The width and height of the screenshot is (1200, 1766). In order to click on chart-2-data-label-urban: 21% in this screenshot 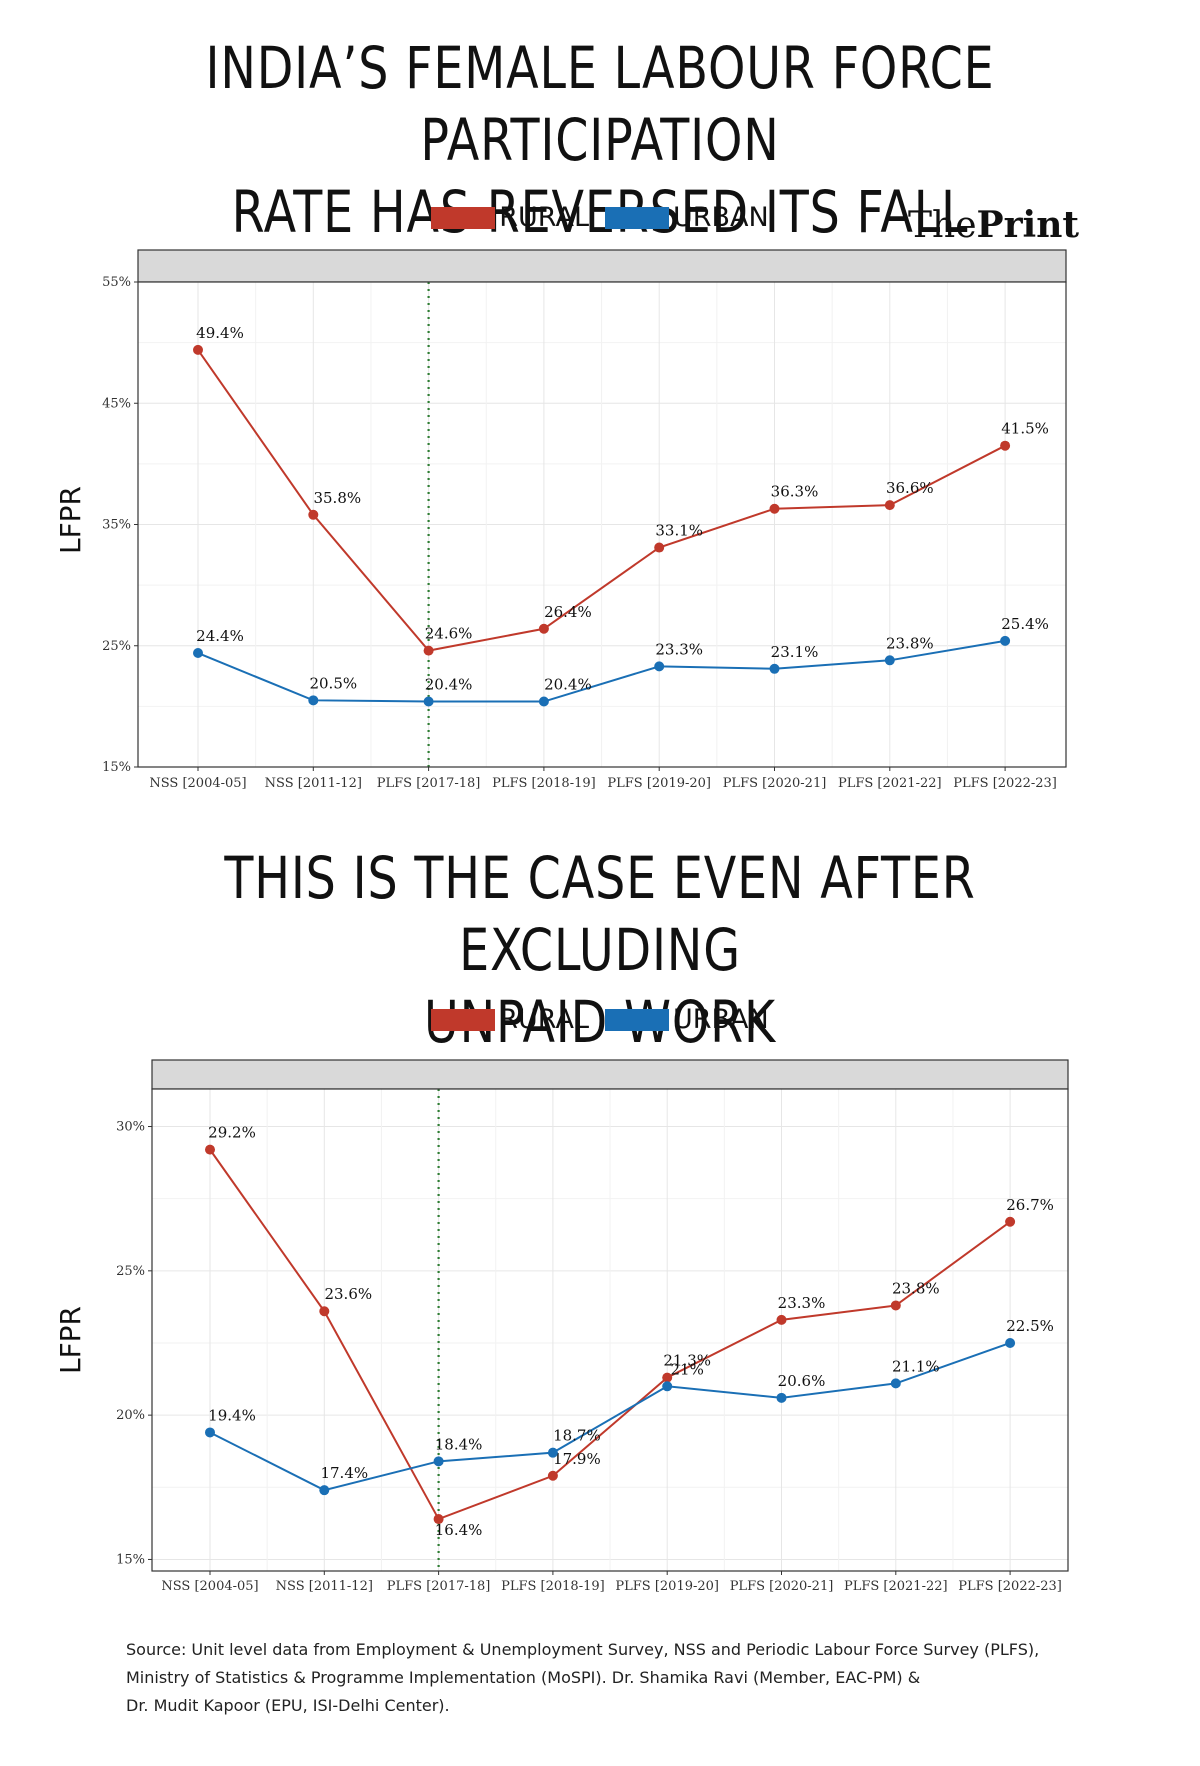, I will do `click(687, 1369)`.